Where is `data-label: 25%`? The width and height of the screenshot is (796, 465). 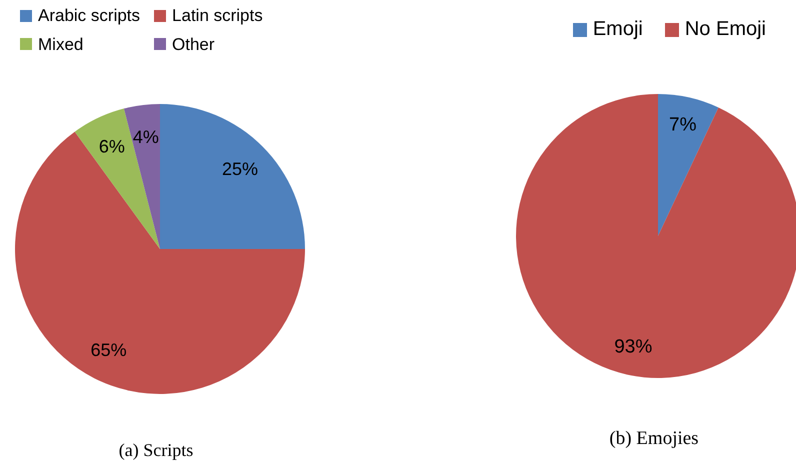 data-label: 25% is located at coordinates (240, 169).